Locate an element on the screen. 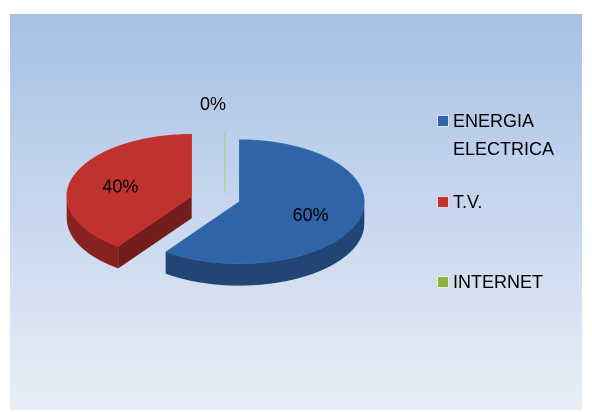 The width and height of the screenshot is (592, 412). data-label: 40% is located at coordinates (120, 186).